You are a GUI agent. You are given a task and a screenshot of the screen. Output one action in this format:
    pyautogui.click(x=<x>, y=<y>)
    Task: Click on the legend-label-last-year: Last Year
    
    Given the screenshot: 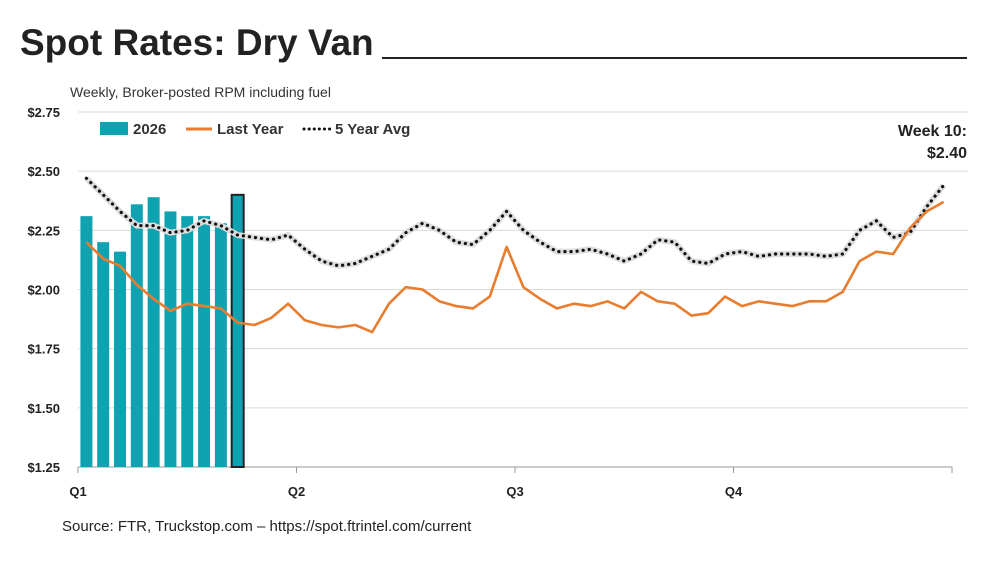 What is the action you would take?
    pyautogui.click(x=250, y=129)
    